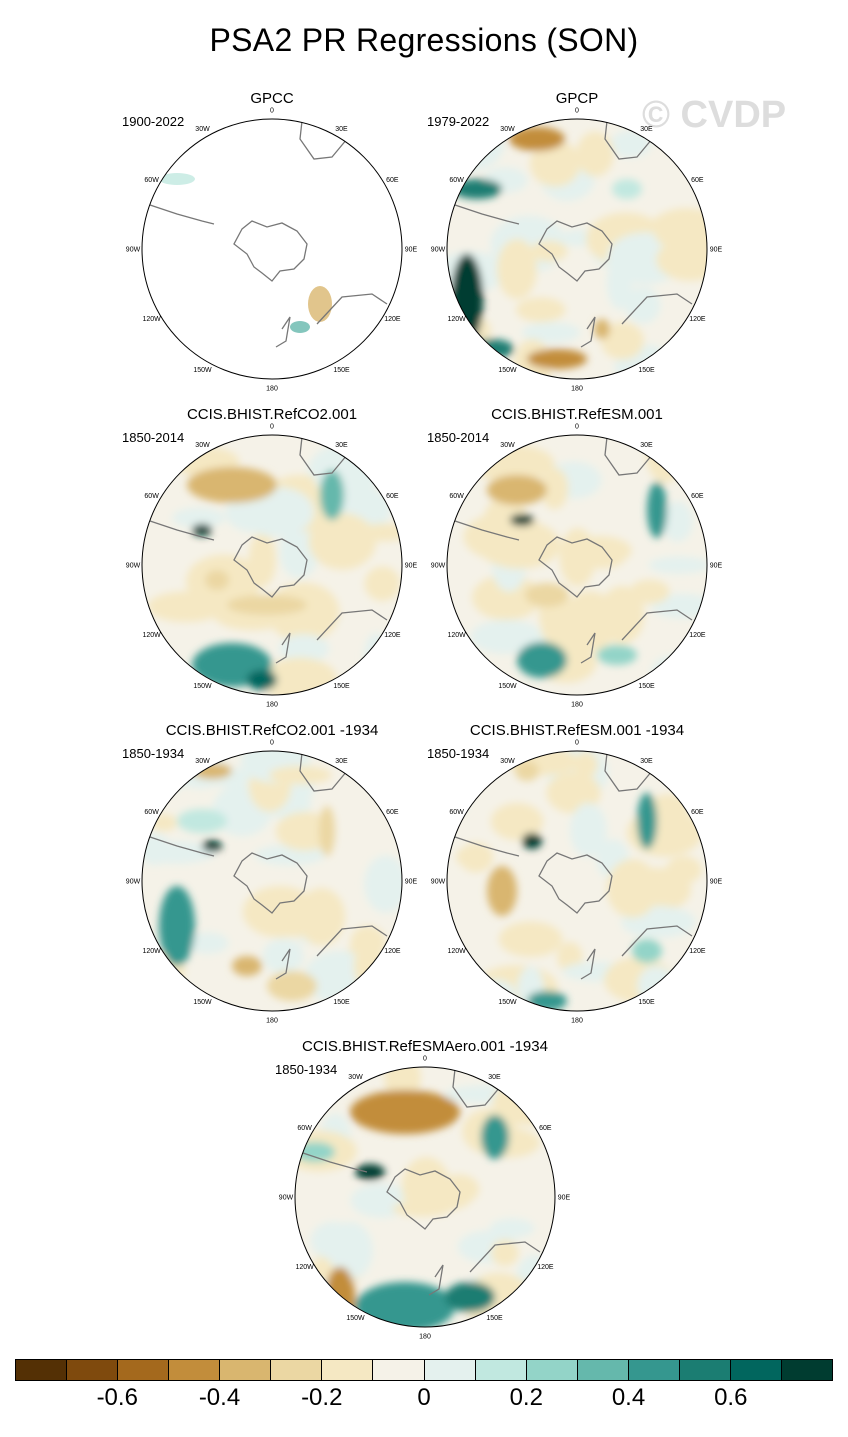 This screenshot has height=1437, width=848. Describe the element at coordinates (219, 1397) in the screenshot. I see `colorbar-tick-label: -0.4` at that location.